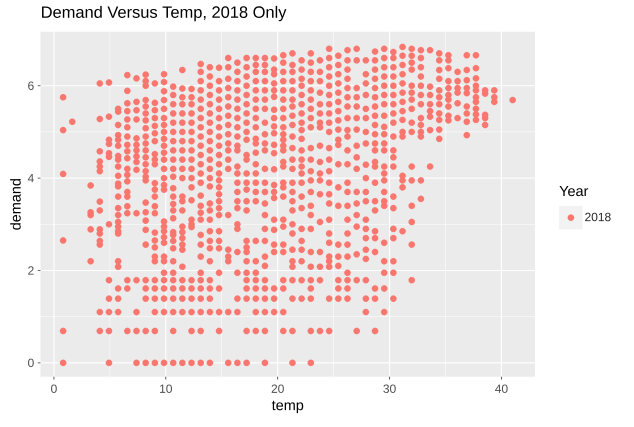  Describe the element at coordinates (31, 86) in the screenshot. I see `y-tick-label: 6` at that location.